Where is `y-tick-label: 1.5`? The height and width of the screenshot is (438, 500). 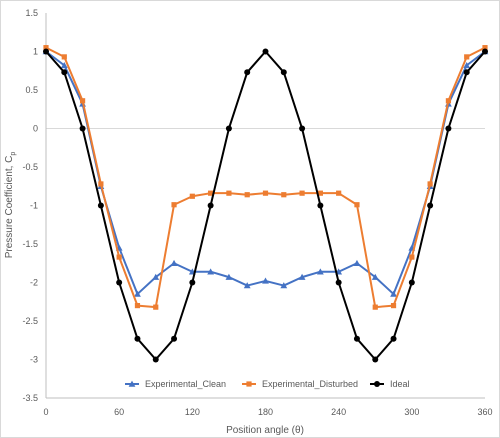
y-tick-label: 1.5 is located at coordinates (31, 13).